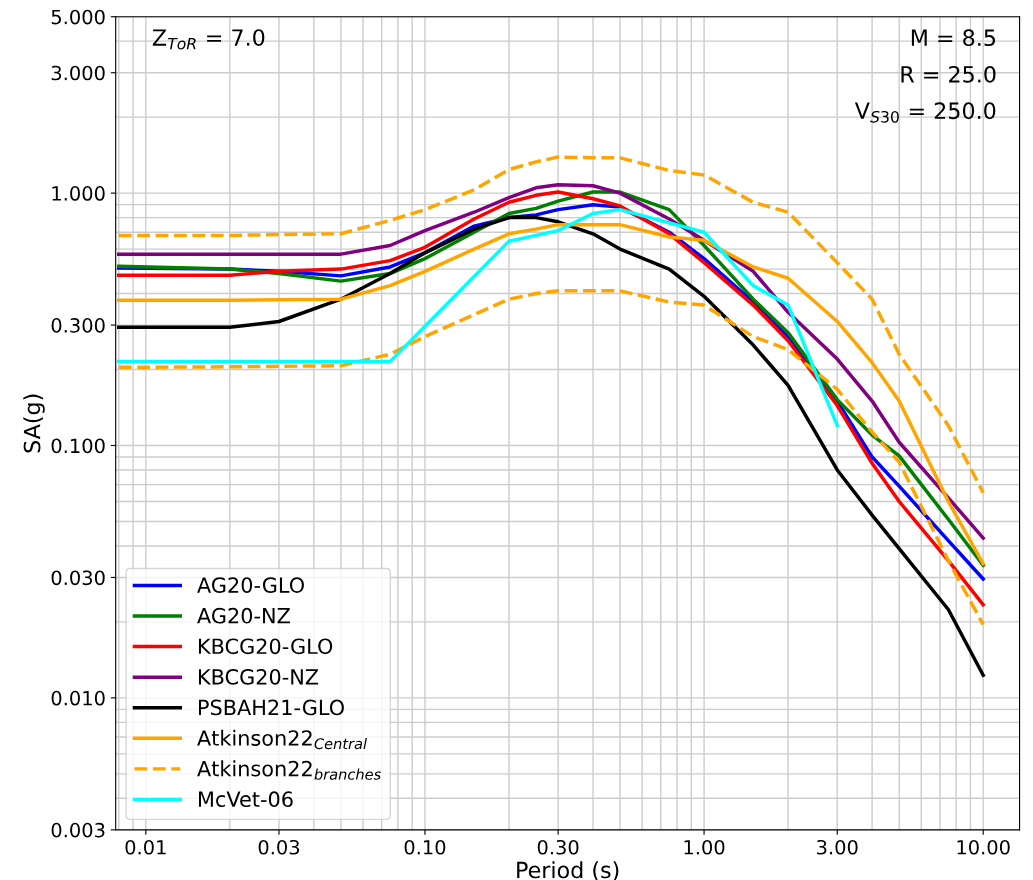  I want to click on legend-label: KBCG20-GLO, so click(265, 646).